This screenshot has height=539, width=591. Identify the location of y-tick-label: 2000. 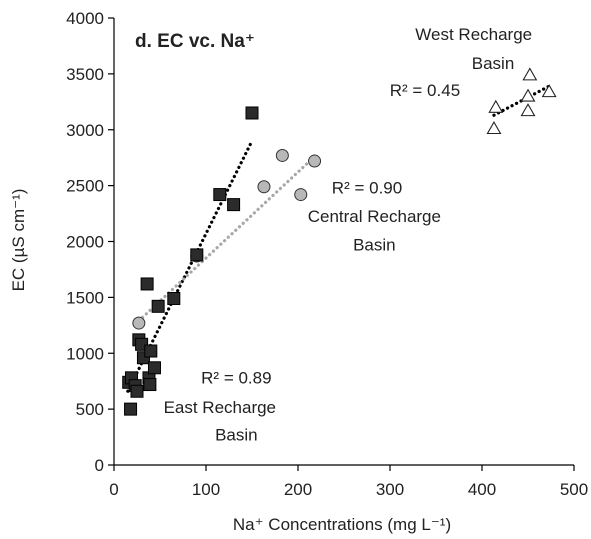
(85, 242).